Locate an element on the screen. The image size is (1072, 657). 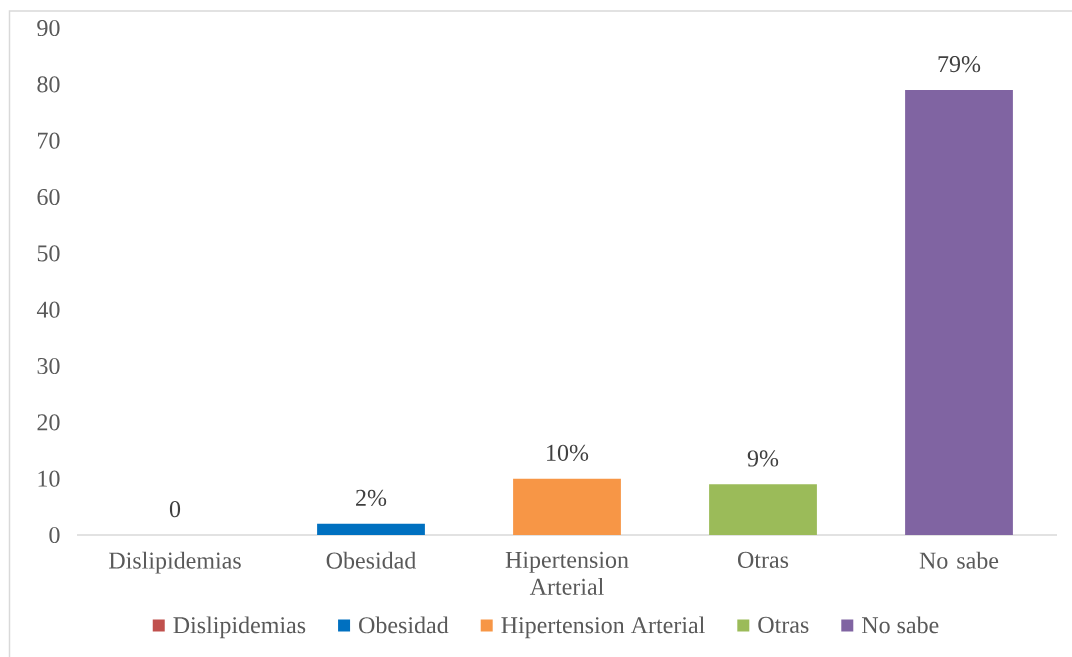
x-tick-label: Hipertension Arterial is located at coordinates (567, 573).